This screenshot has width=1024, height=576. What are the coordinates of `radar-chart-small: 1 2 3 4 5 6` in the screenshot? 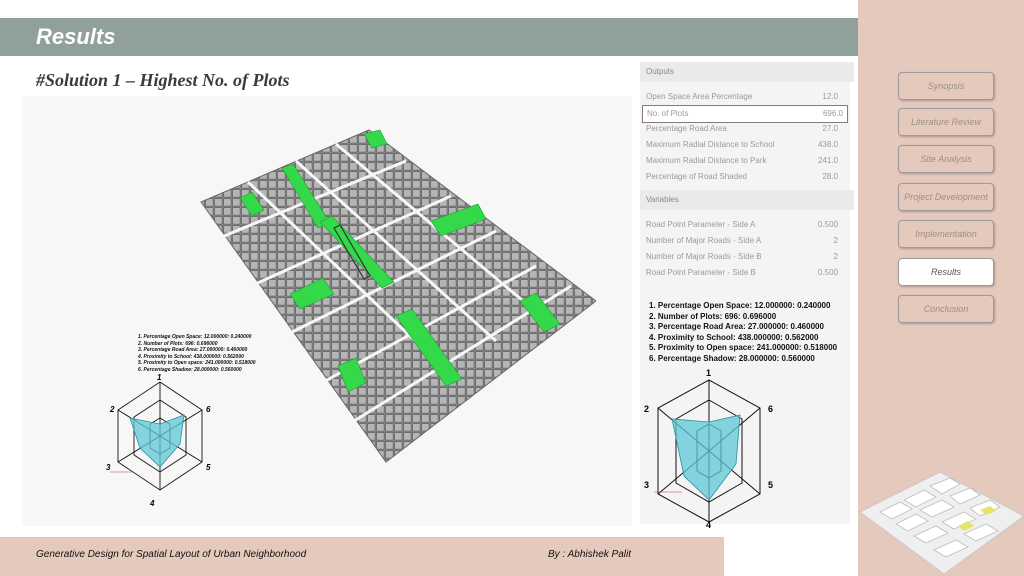 It's located at (158, 440).